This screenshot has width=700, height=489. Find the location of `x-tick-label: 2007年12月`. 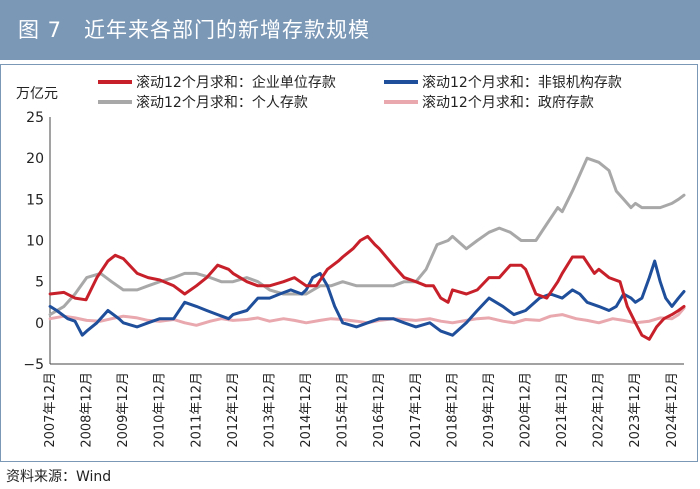

x-tick-label: 2007年12月 is located at coordinates (50, 410).